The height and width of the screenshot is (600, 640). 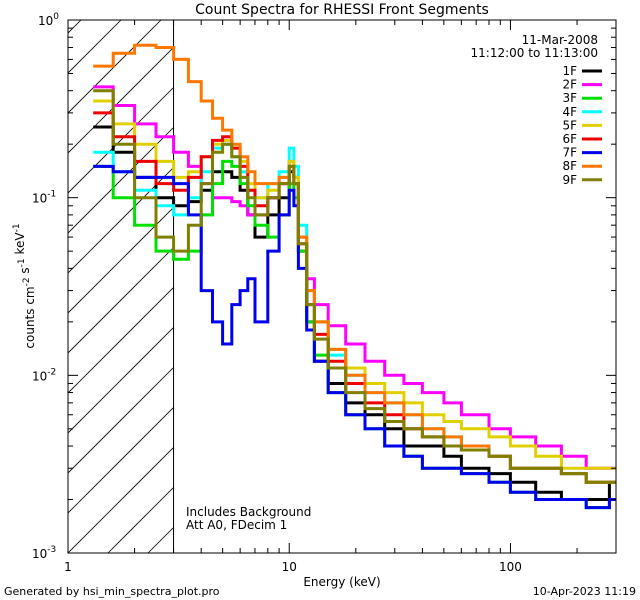 I want to click on x-tick-labels: 1 10 100, so click(x=293, y=567).